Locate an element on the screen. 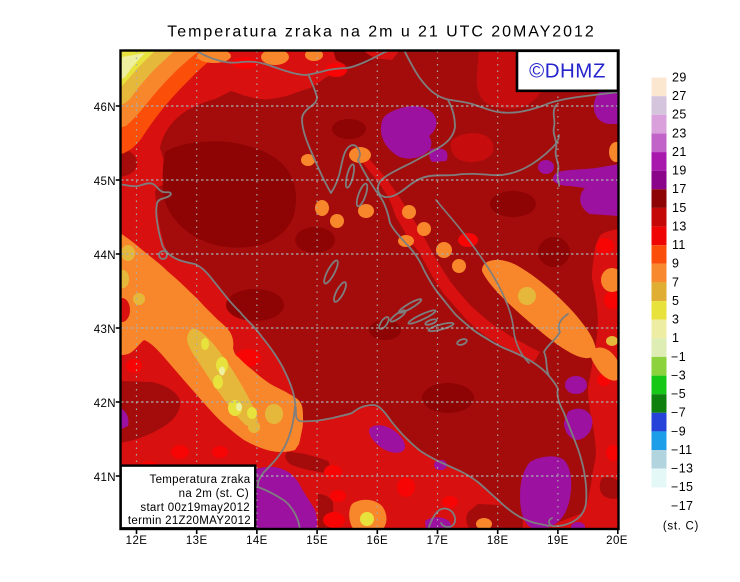 The image size is (740, 582). svg-text: 16E is located at coordinates (377, 541).